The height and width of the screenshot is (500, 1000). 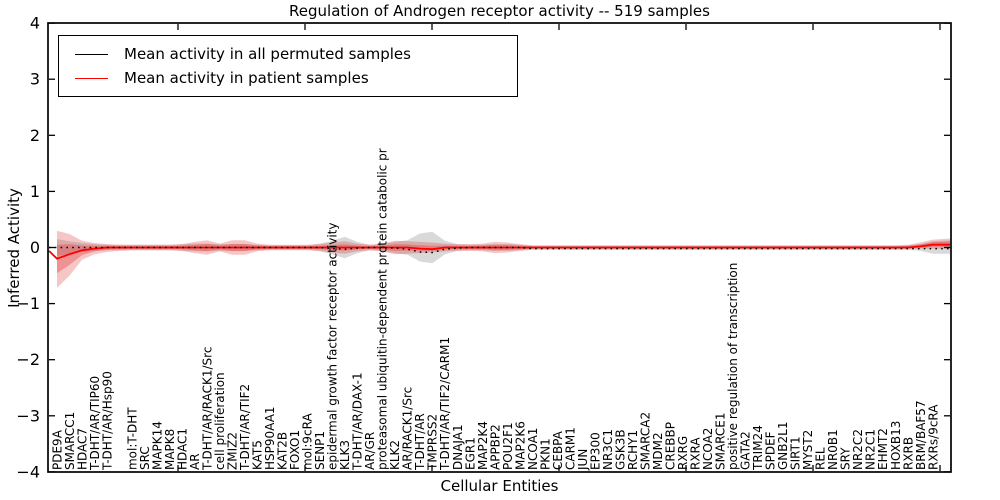 What do you see at coordinates (858, 449) in the screenshot?
I see `x-tick-label: NR2C2` at bounding box center [858, 449].